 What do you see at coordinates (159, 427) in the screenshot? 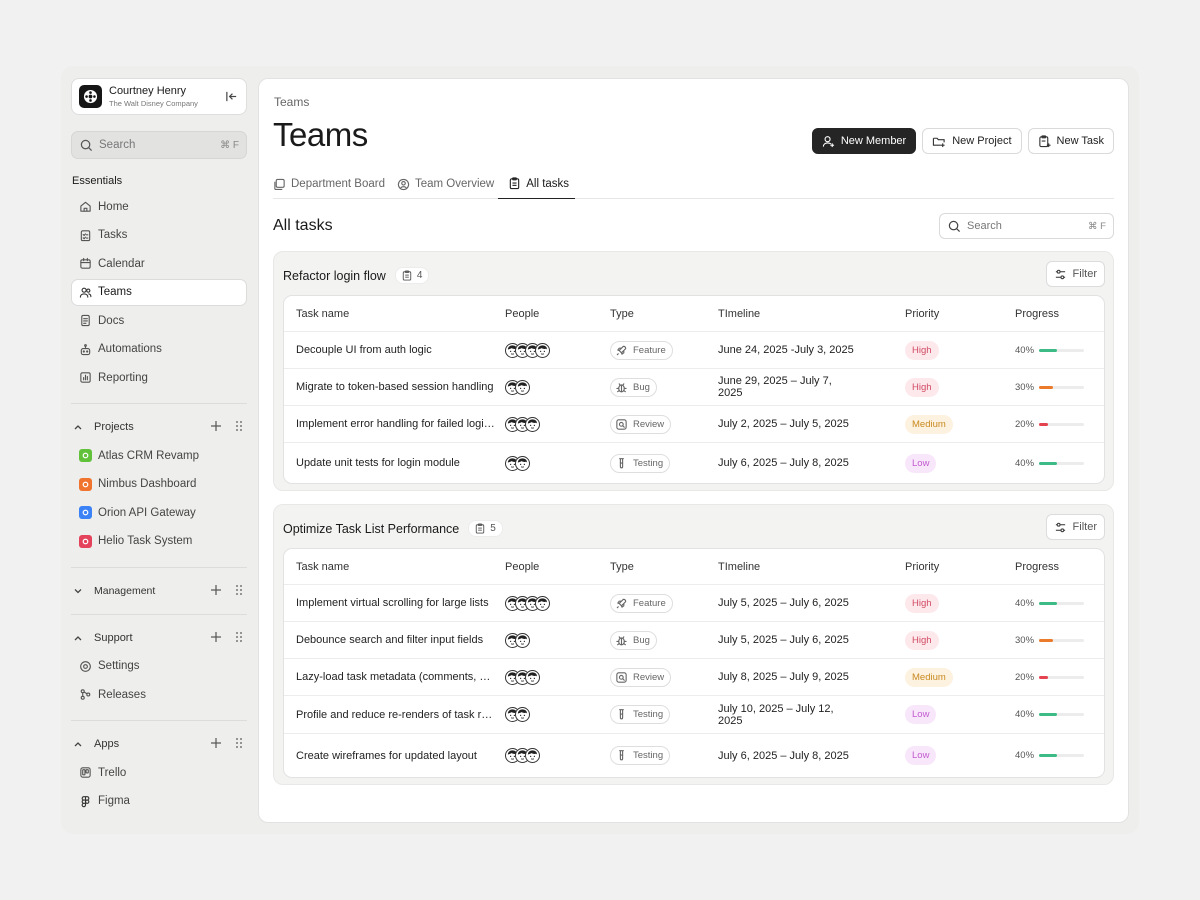
I see `projects-header: Projects` at bounding box center [159, 427].